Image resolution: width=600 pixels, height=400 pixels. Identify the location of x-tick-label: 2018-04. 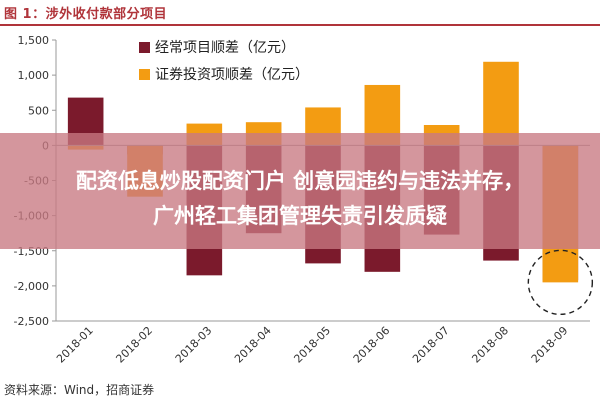
(253, 345).